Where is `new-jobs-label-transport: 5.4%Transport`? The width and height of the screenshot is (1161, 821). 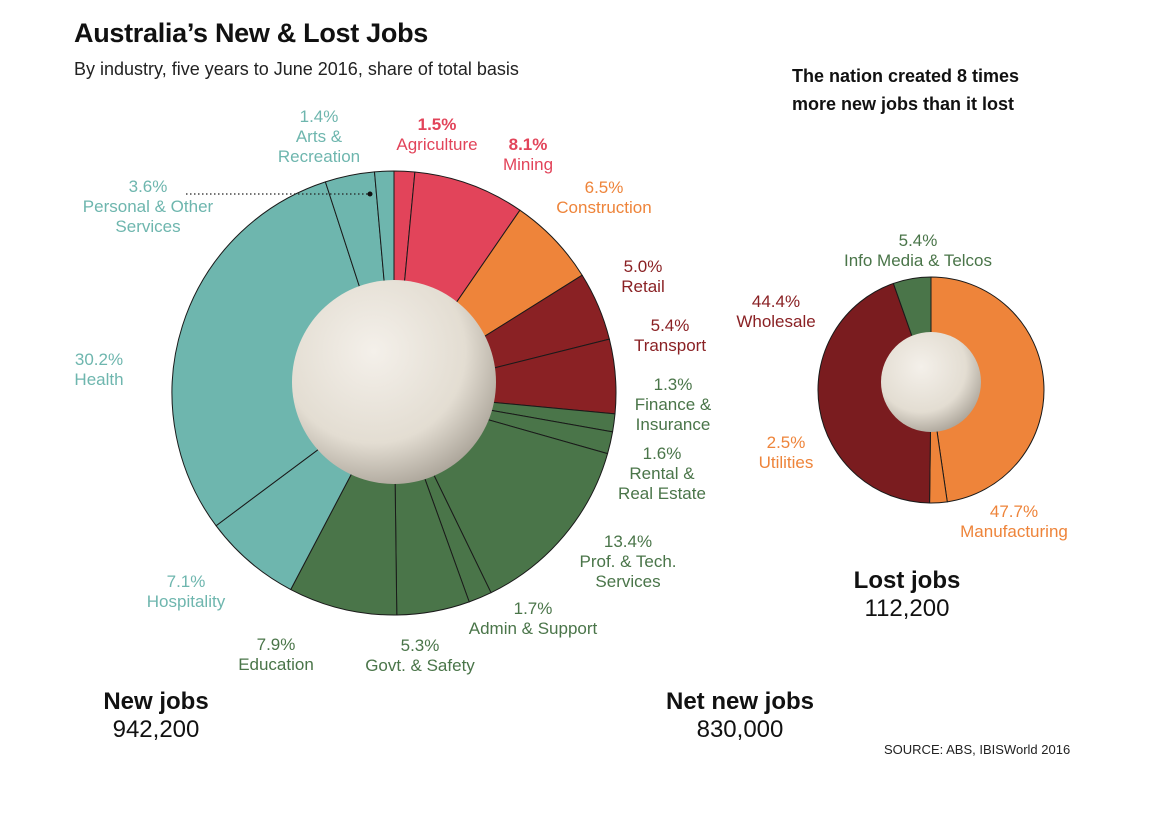
new-jobs-label-transport: 5.4%Transport is located at coordinates (670, 335).